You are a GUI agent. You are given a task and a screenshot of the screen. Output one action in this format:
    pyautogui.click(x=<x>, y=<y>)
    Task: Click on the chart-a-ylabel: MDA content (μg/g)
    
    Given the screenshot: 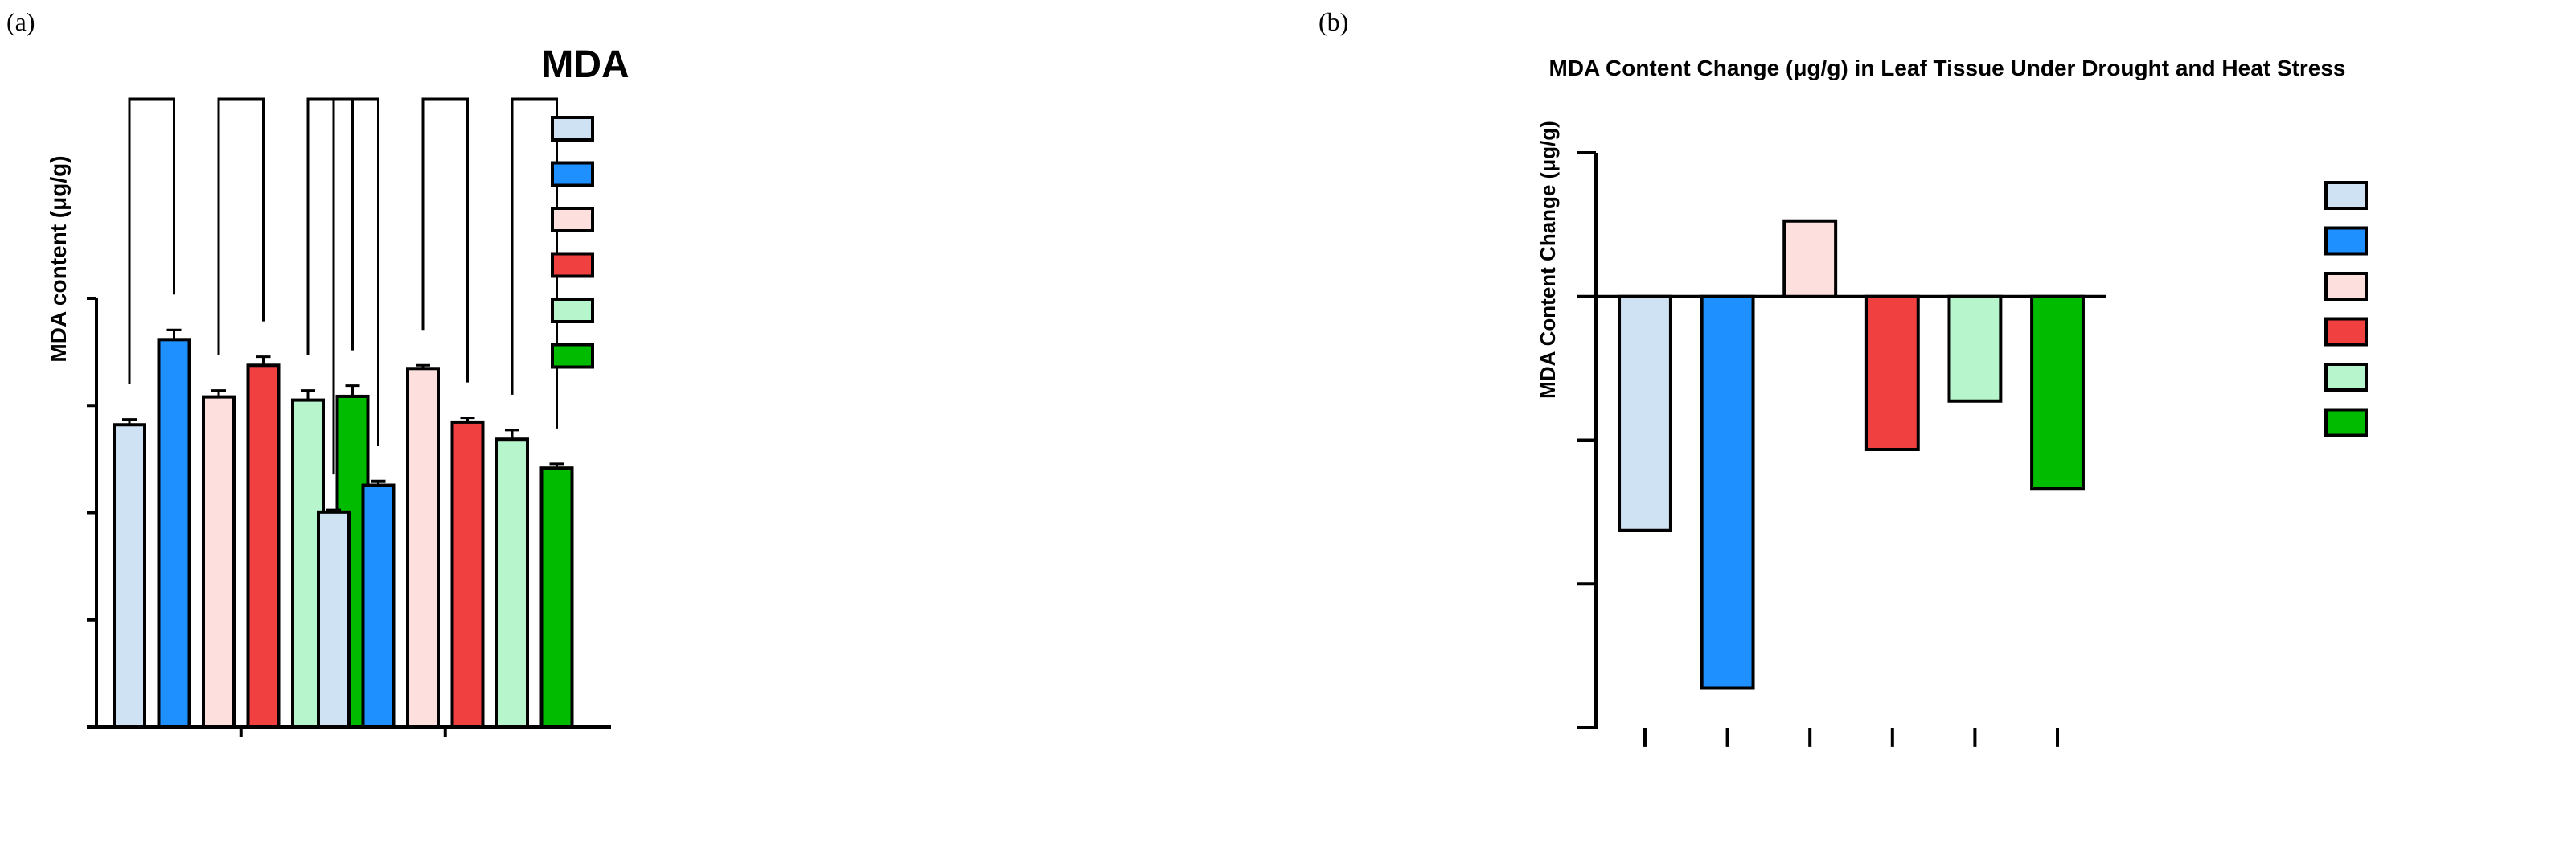 What is the action you would take?
    pyautogui.click(x=59, y=258)
    